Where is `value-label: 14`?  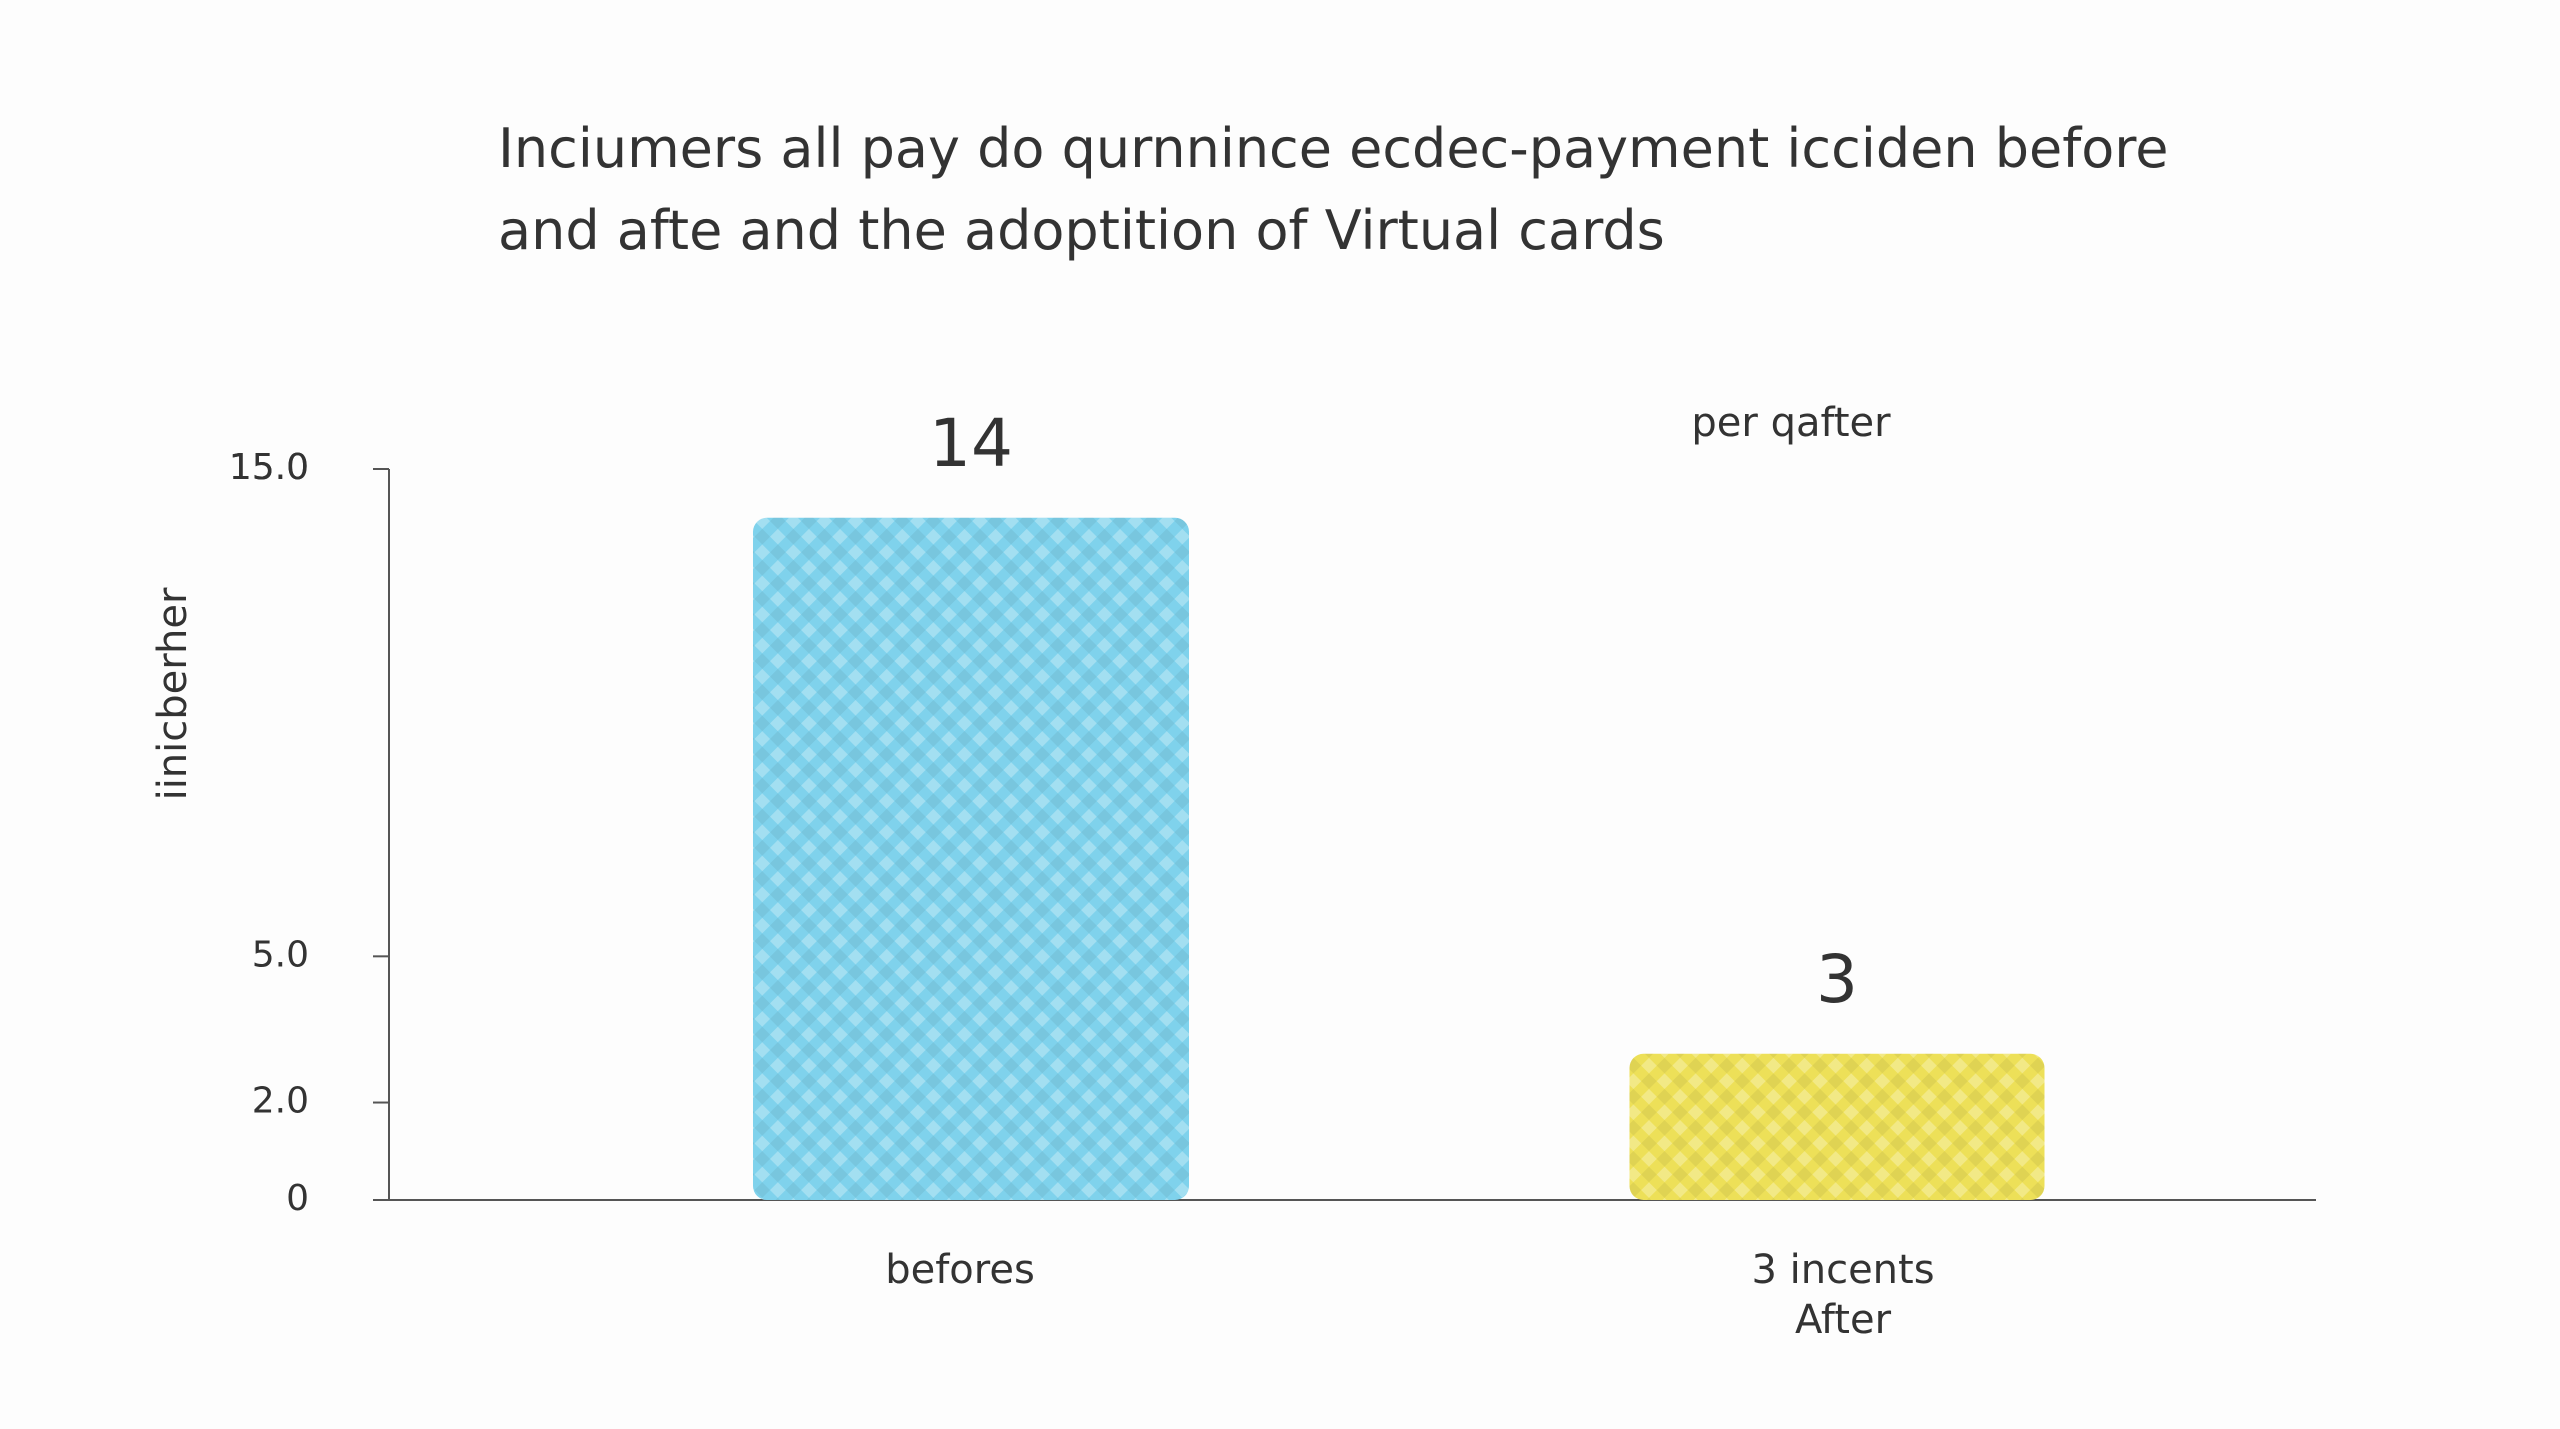 value-label: 14 is located at coordinates (971, 443).